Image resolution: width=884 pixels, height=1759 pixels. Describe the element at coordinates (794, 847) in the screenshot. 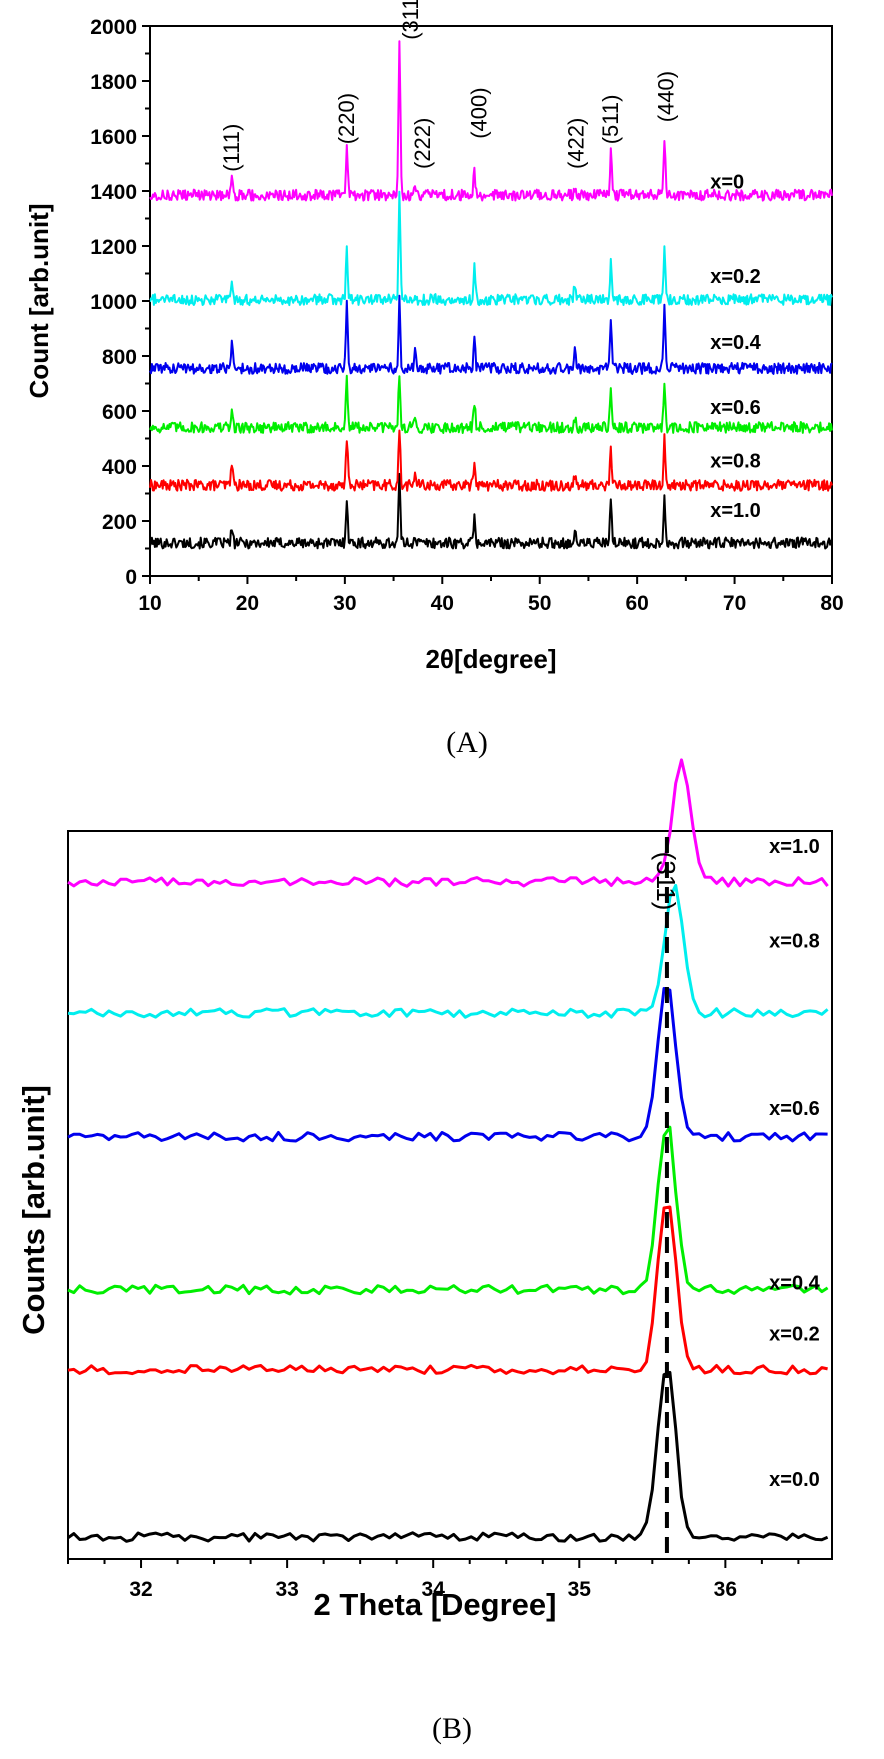

I see `series-b-label: x=1.0` at that location.